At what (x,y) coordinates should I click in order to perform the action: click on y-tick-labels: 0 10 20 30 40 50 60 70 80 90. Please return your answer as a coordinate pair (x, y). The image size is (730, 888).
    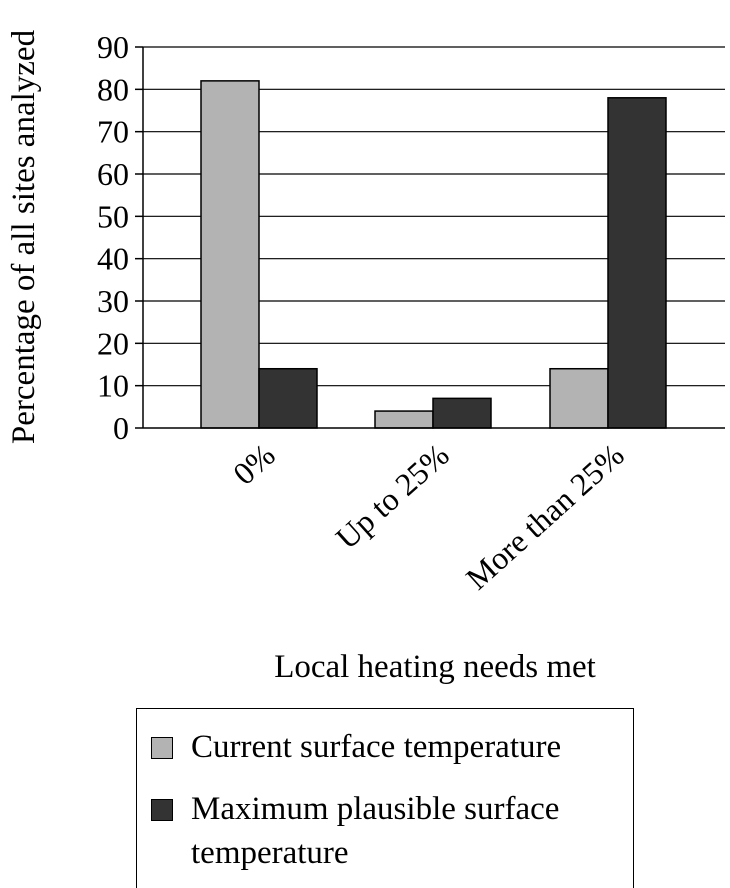
    Looking at the image, I should click on (120, 237).